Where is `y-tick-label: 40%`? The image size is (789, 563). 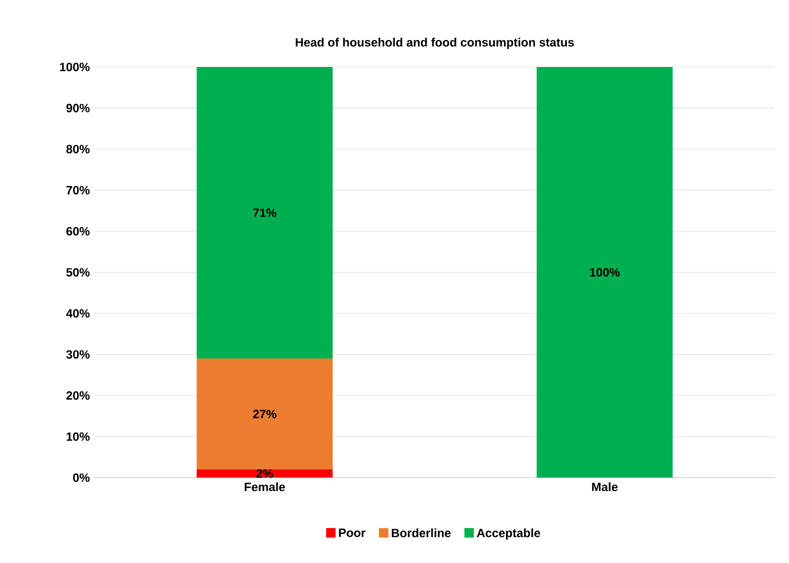
y-tick-label: 40% is located at coordinates (78, 313).